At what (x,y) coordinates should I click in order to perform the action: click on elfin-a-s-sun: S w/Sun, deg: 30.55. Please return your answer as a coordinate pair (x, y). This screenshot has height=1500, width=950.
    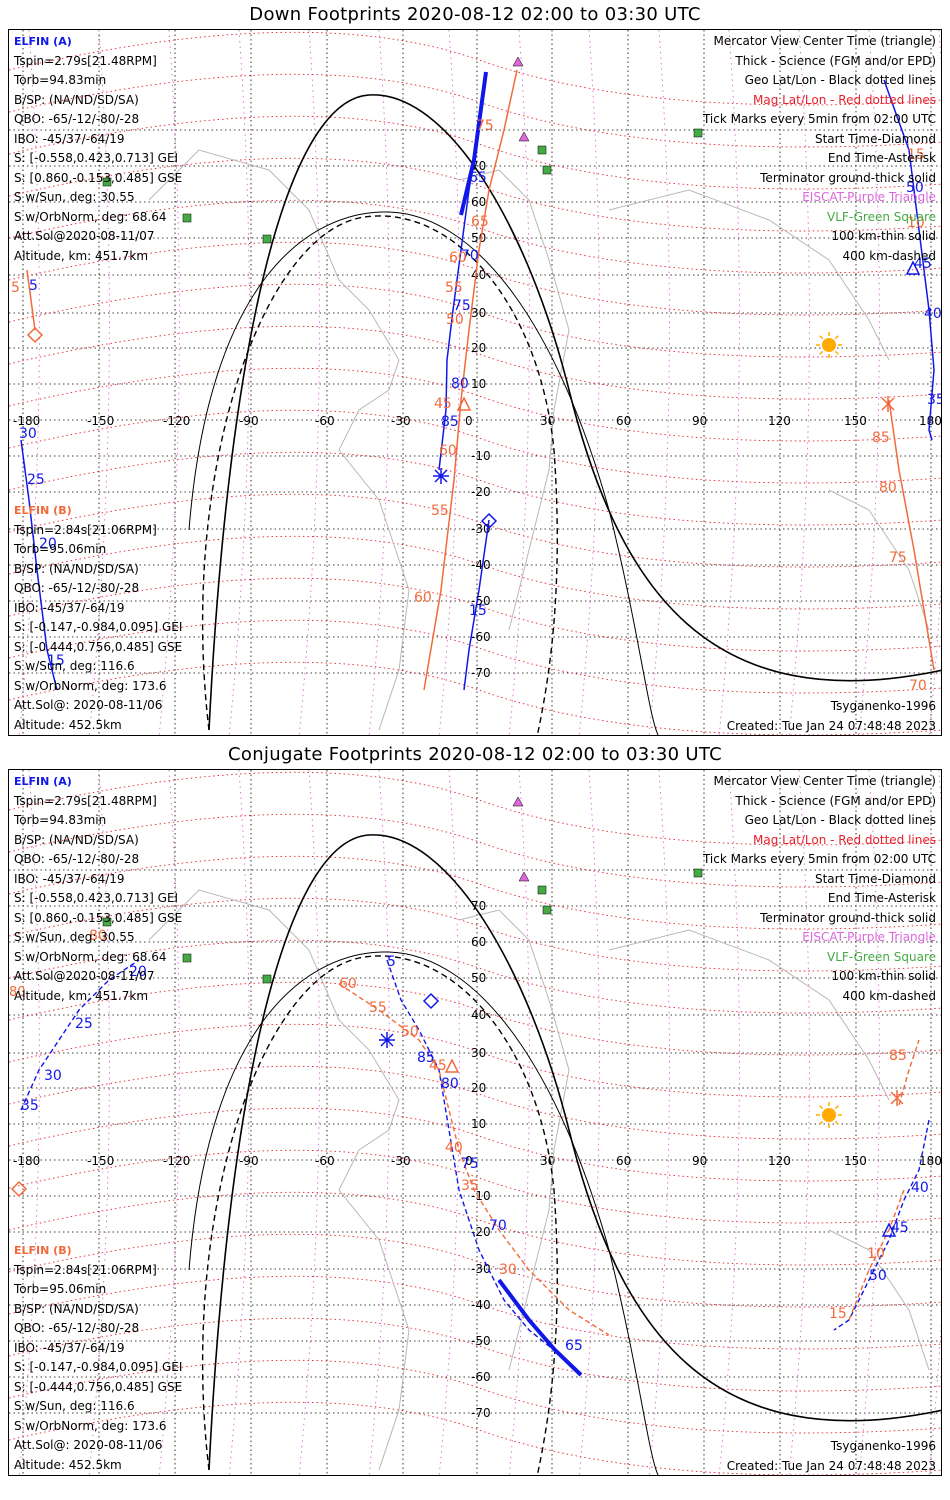
    Looking at the image, I should click on (74, 937).